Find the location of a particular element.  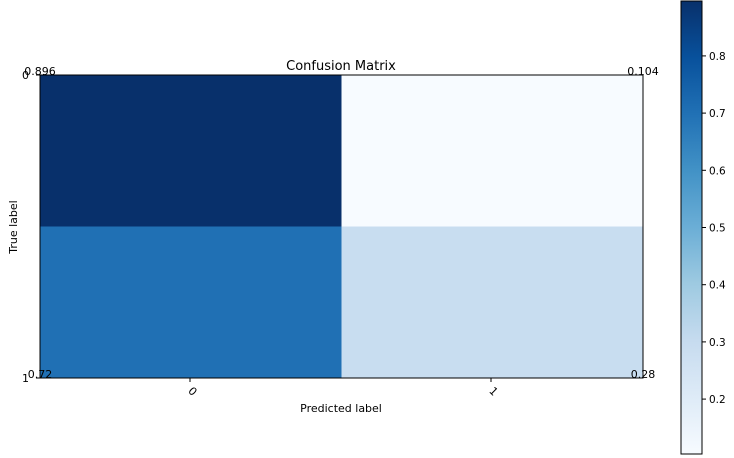

y-axis-label: True label is located at coordinates (13, 227).